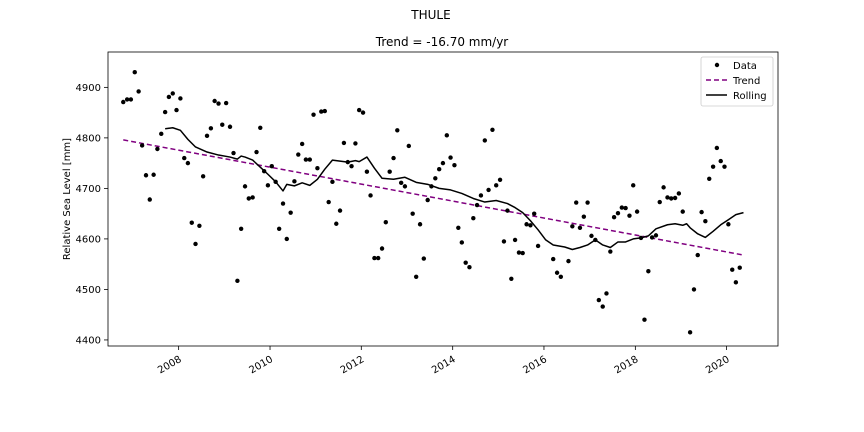 This screenshot has height=432, width=864. What do you see at coordinates (750, 96) in the screenshot?
I see `legend-label-rolling: Rolling` at bounding box center [750, 96].